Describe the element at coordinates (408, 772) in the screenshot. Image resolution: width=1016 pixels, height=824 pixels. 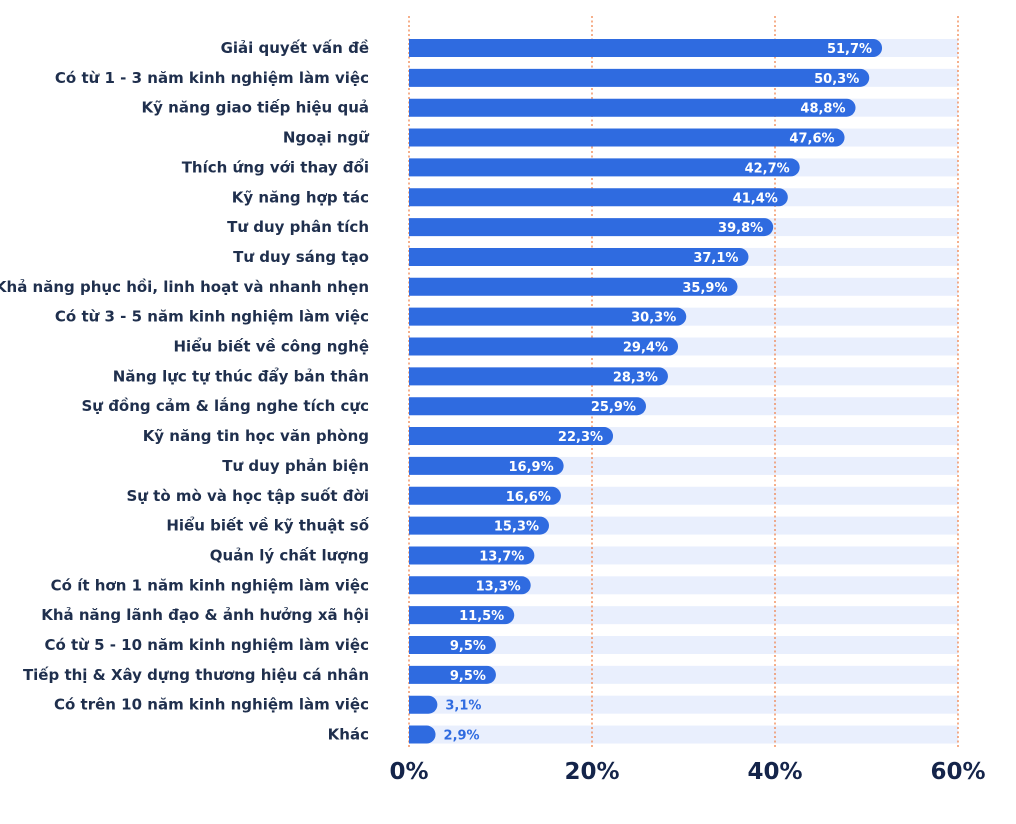
I see `x-tick-label: 0%` at that location.